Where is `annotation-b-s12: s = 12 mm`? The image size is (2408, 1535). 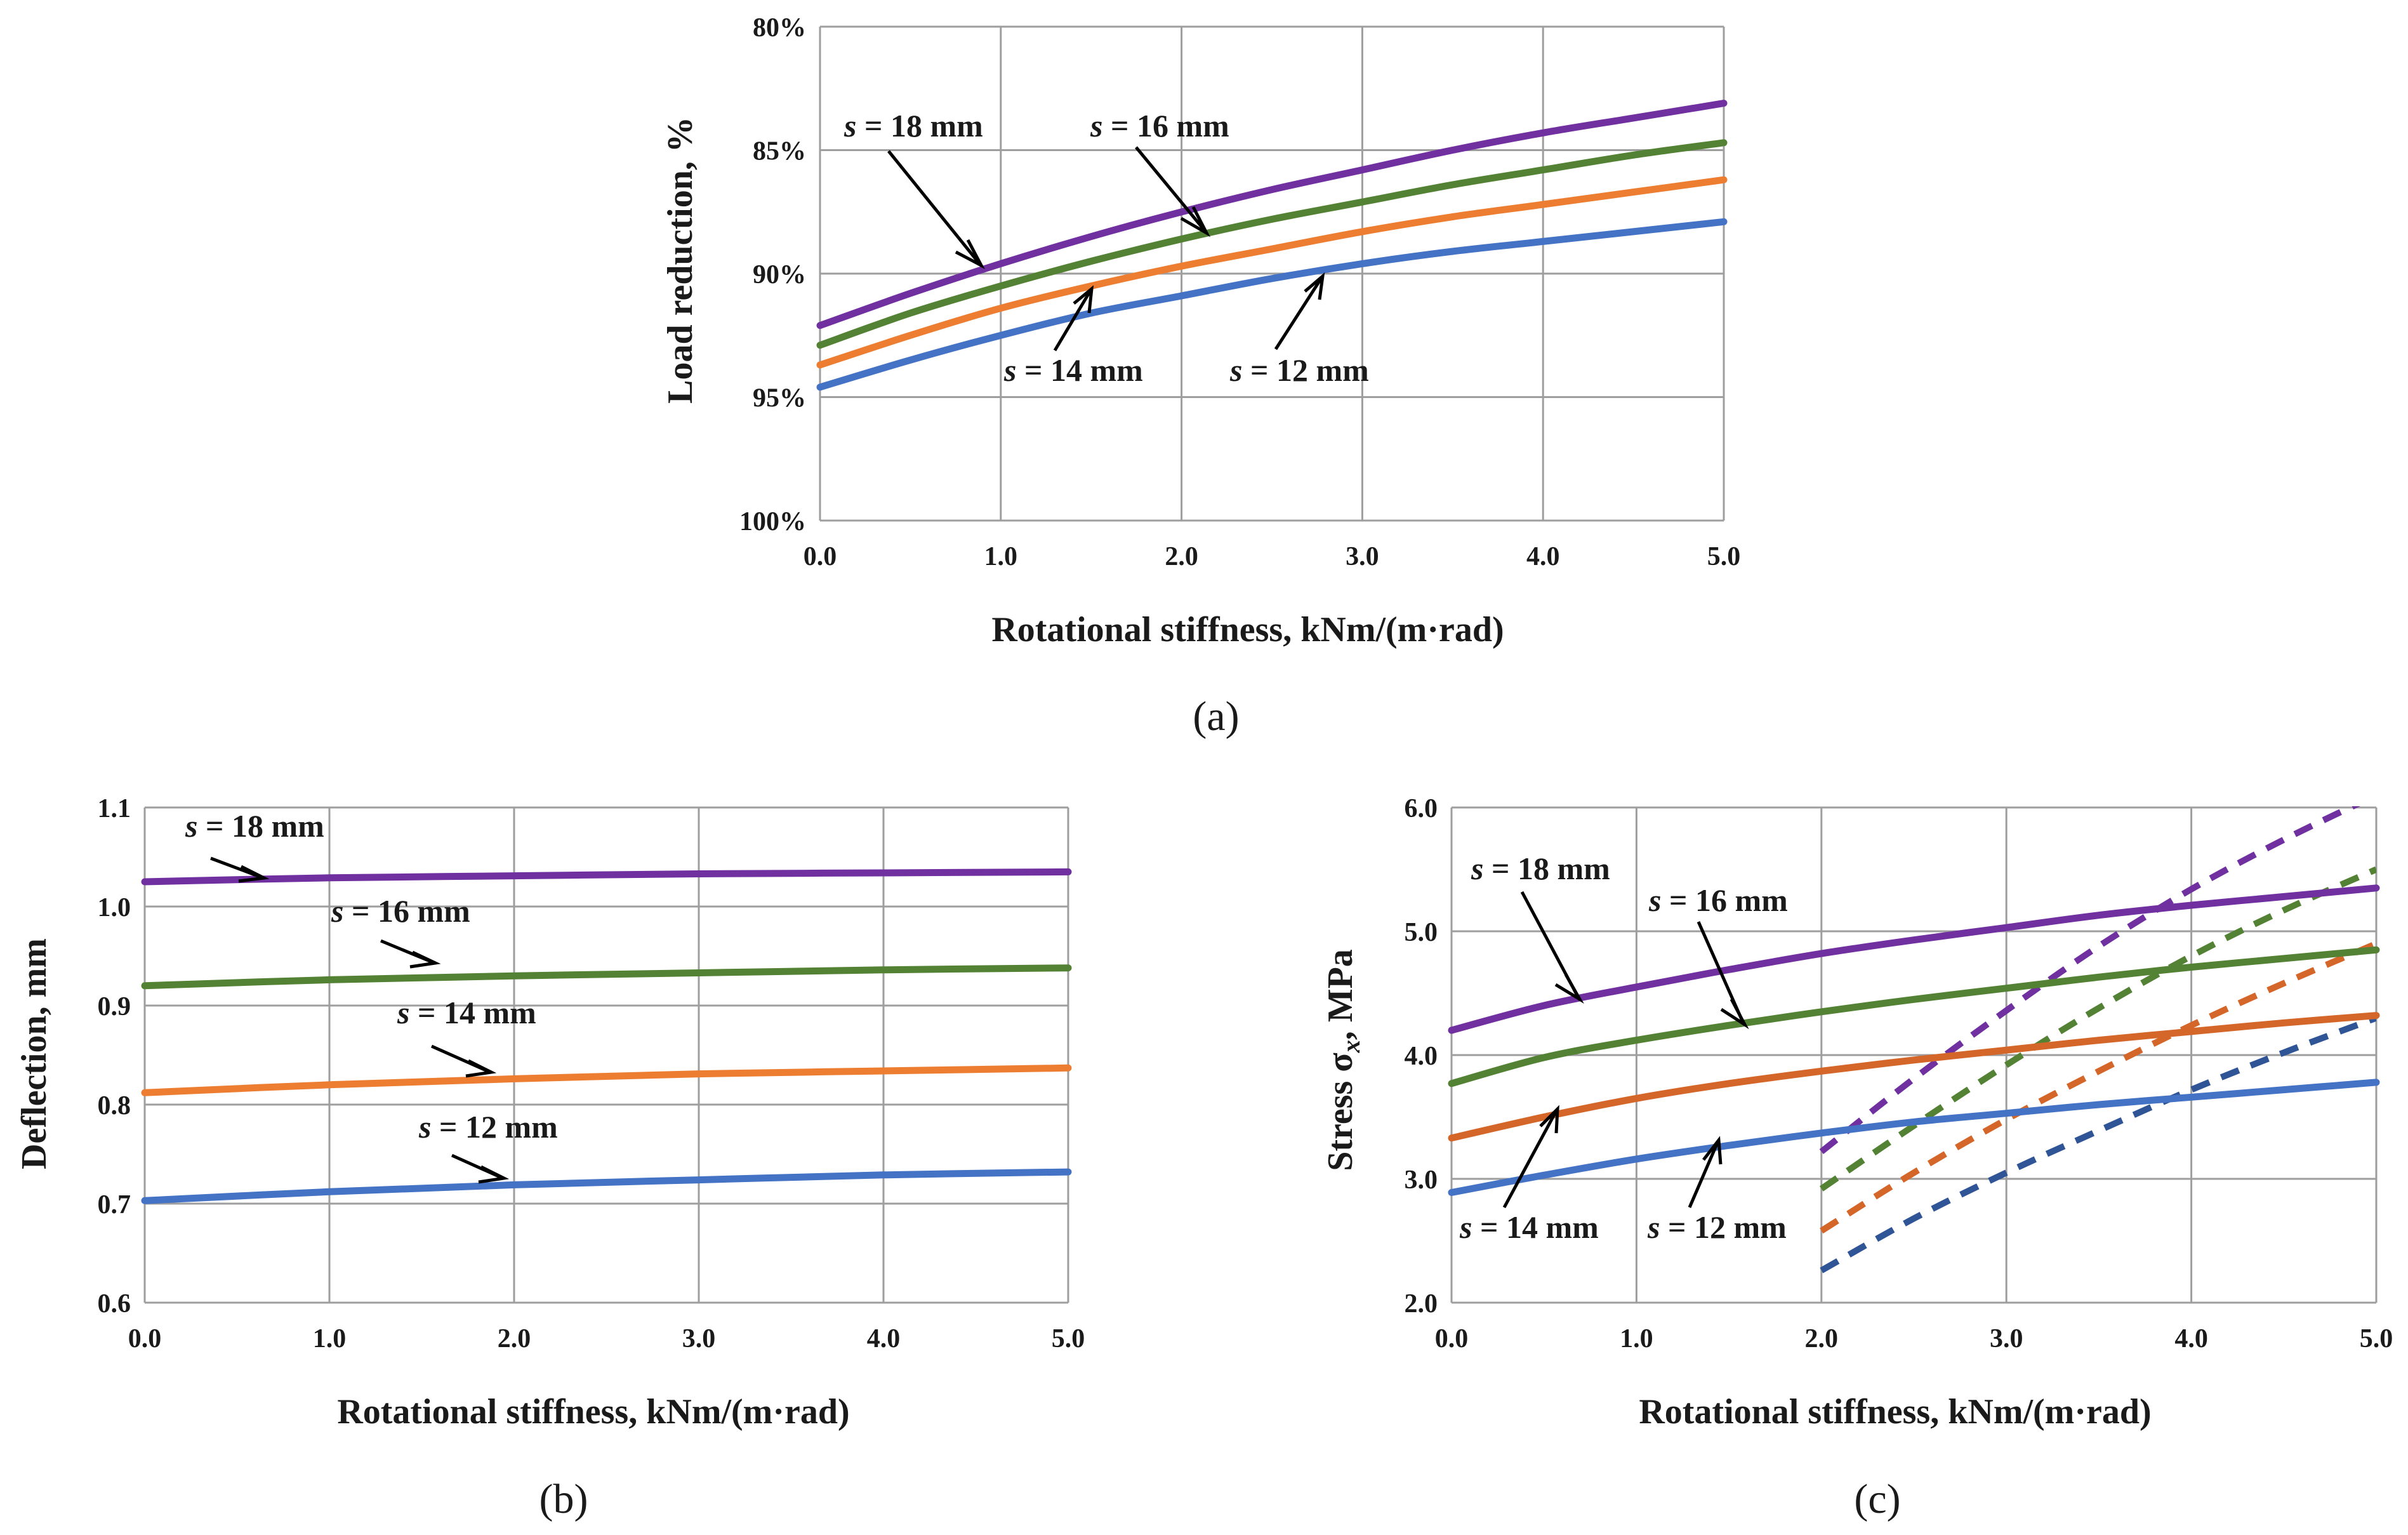 annotation-b-s12: s = 12 mm is located at coordinates (488, 1127).